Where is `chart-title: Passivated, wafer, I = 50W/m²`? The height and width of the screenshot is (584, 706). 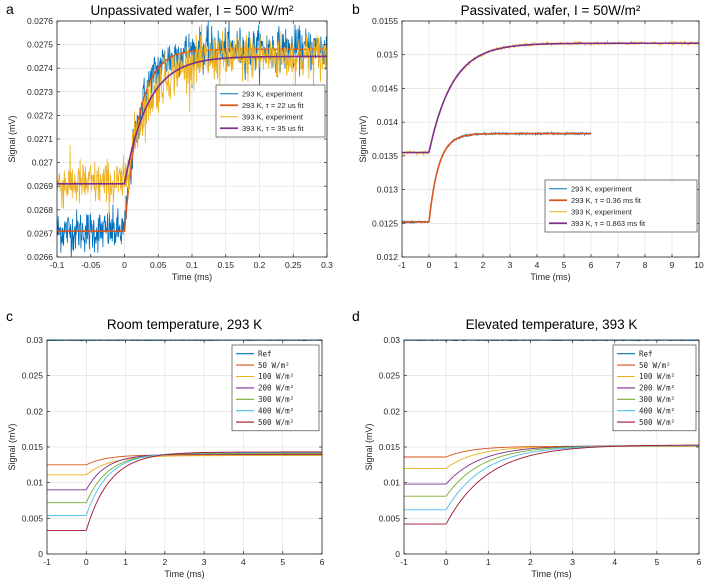 chart-title: Passivated, wafer, I = 50W/m² is located at coordinates (551, 10).